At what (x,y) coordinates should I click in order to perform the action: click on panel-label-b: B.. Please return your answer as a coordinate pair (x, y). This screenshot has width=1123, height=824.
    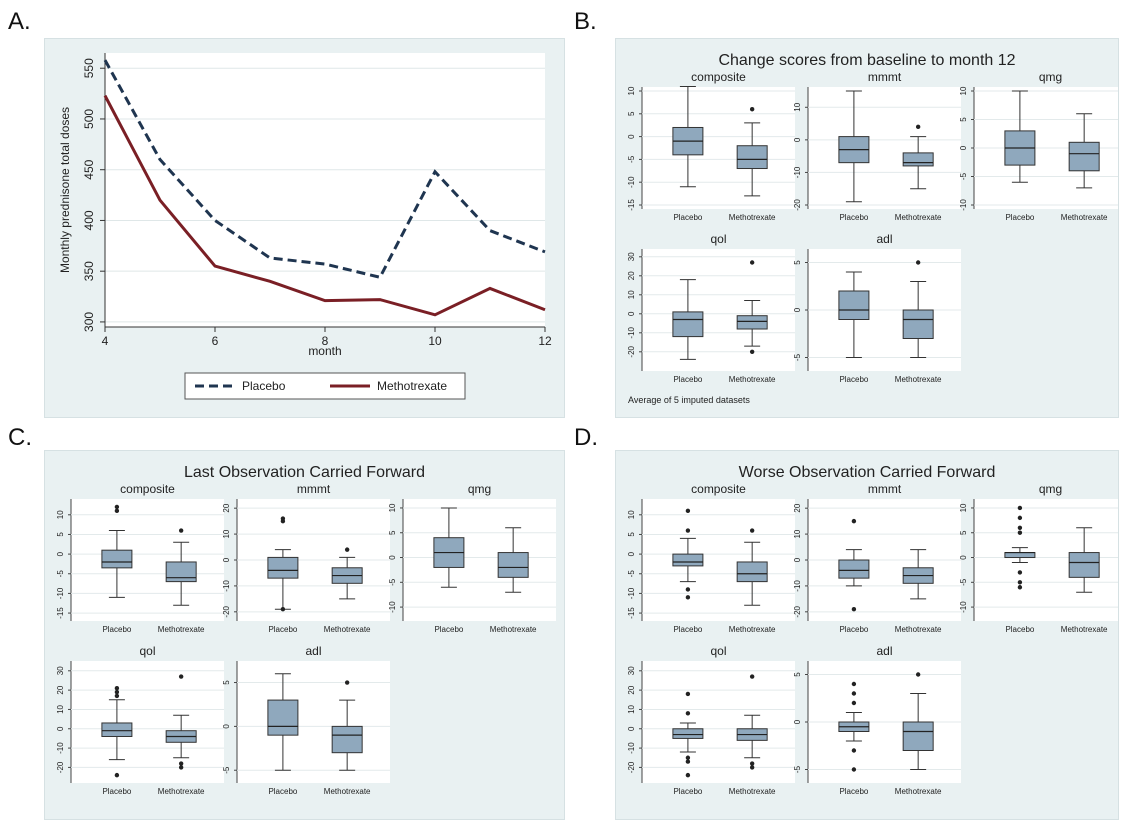
    Looking at the image, I should click on (585, 21).